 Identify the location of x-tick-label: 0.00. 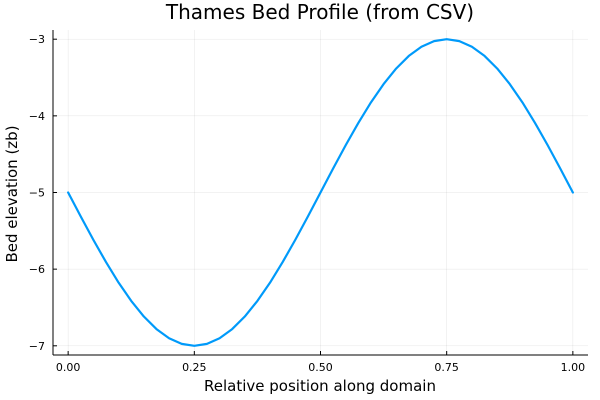
(68, 367).